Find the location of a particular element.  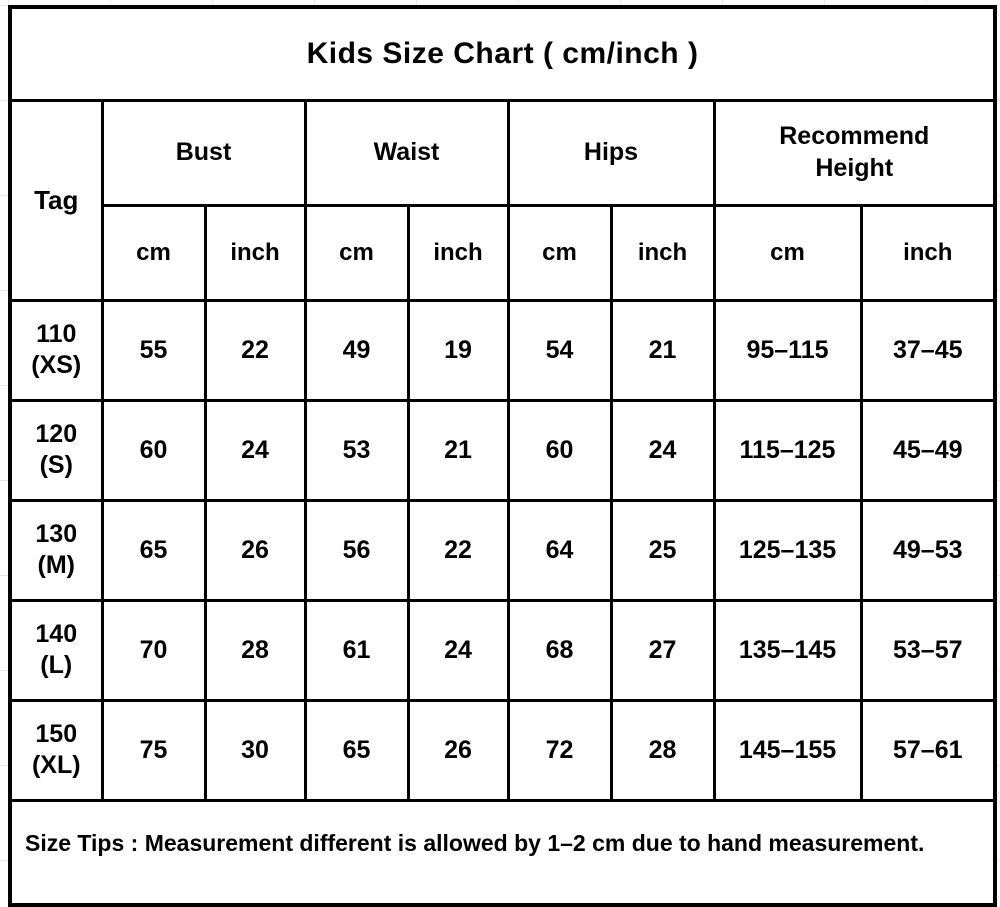

hips-group-label: Hips is located at coordinates (611, 151).